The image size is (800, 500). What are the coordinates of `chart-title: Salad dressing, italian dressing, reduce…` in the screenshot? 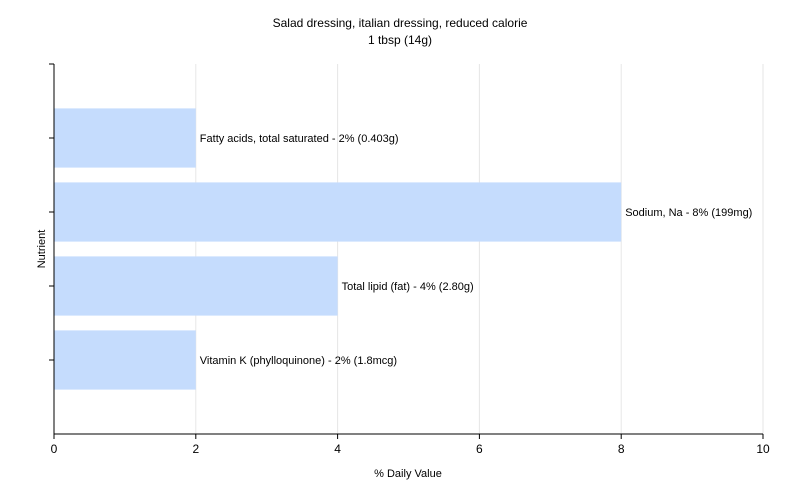 It's located at (400, 23).